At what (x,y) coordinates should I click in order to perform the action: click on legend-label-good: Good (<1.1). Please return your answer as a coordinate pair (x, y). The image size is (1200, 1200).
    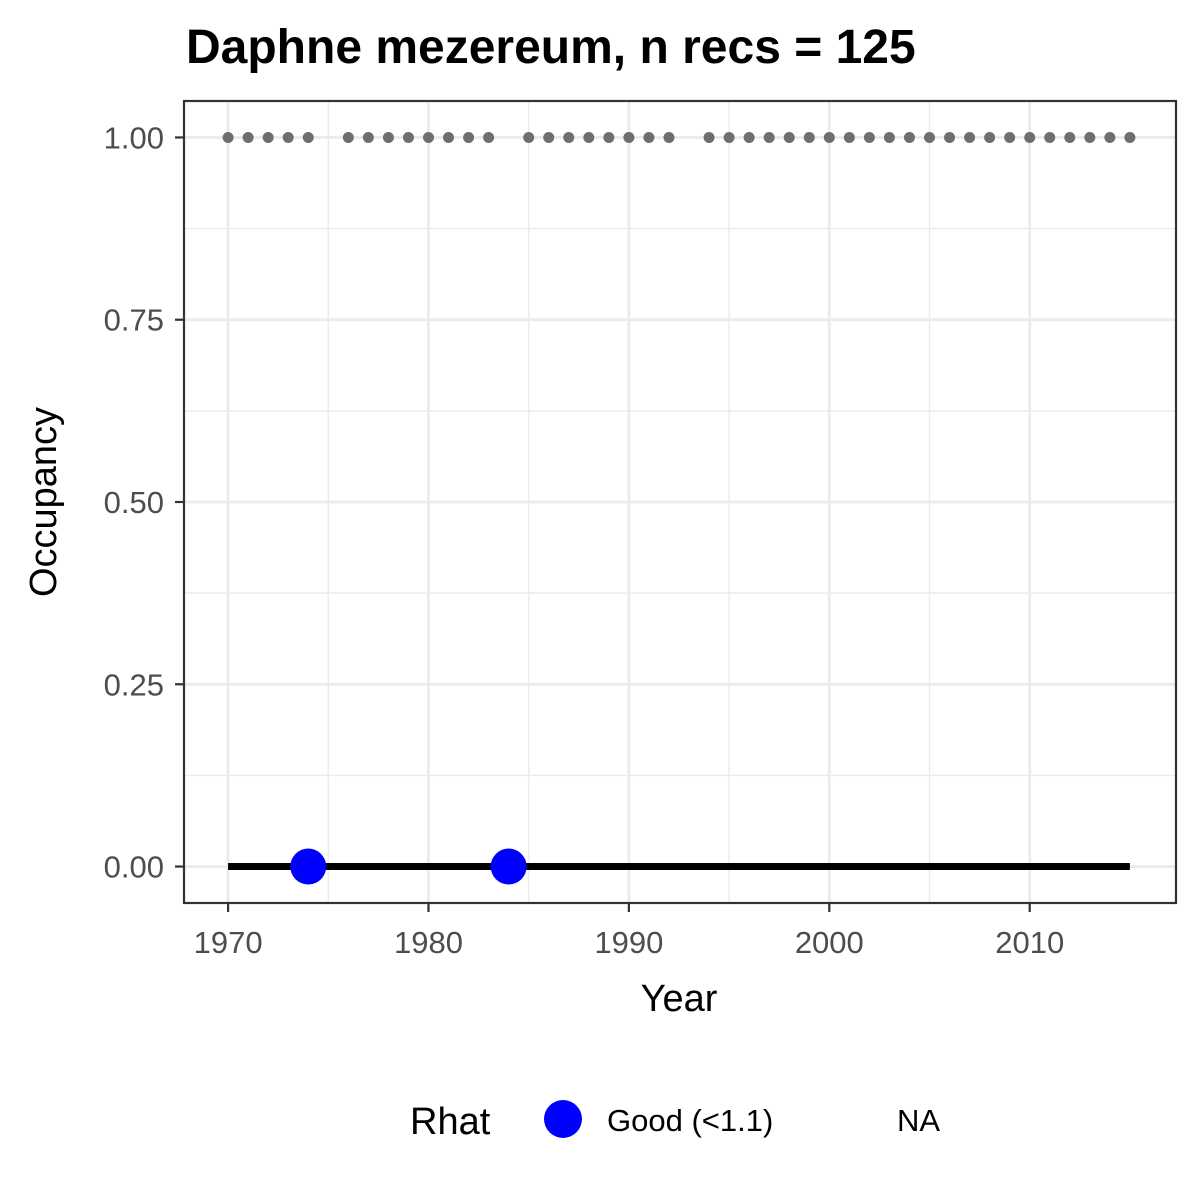
    Looking at the image, I should click on (690, 1120).